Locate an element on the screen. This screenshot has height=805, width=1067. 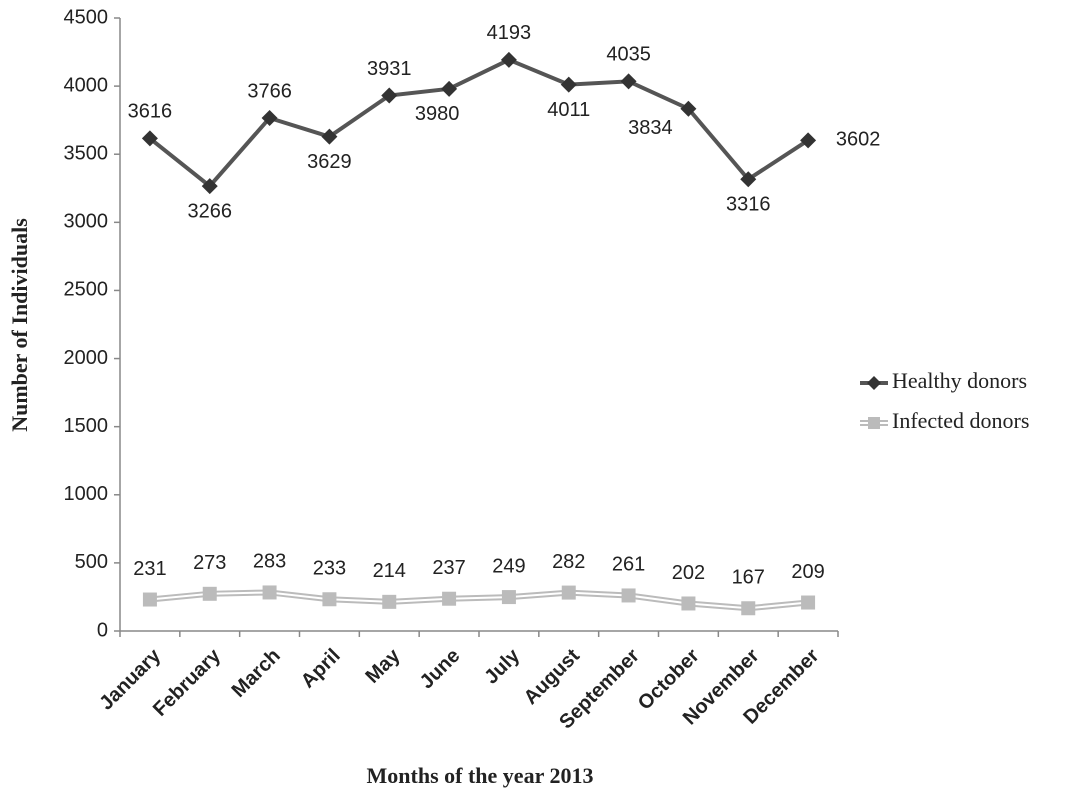
data-label: 209 is located at coordinates (807, 572).